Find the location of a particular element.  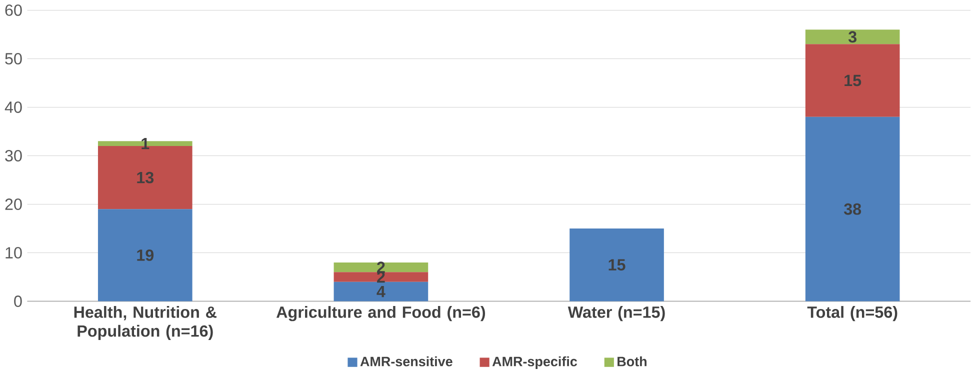

legend-label: AMR-specific is located at coordinates (535, 363).